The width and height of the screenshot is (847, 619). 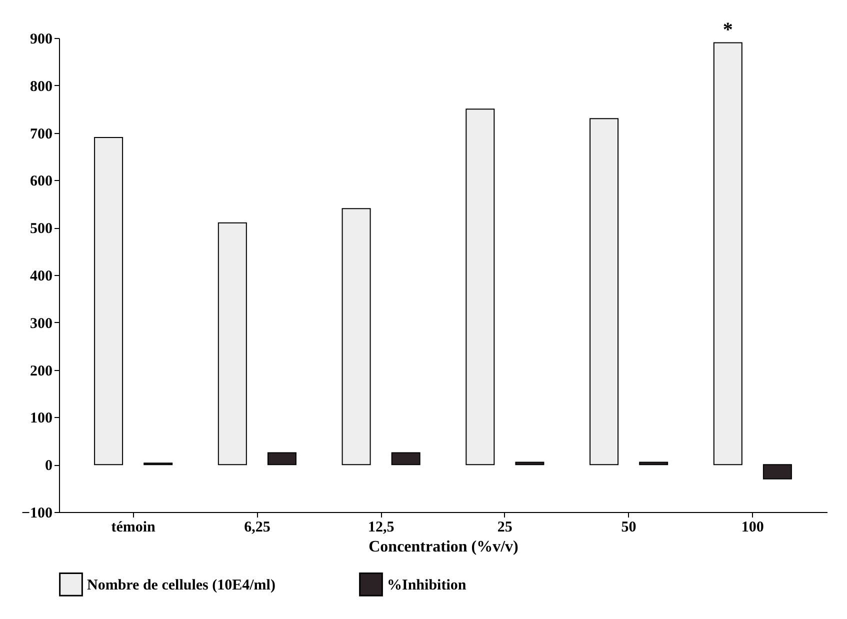 I want to click on y-tick-label: 700, so click(x=41, y=134).